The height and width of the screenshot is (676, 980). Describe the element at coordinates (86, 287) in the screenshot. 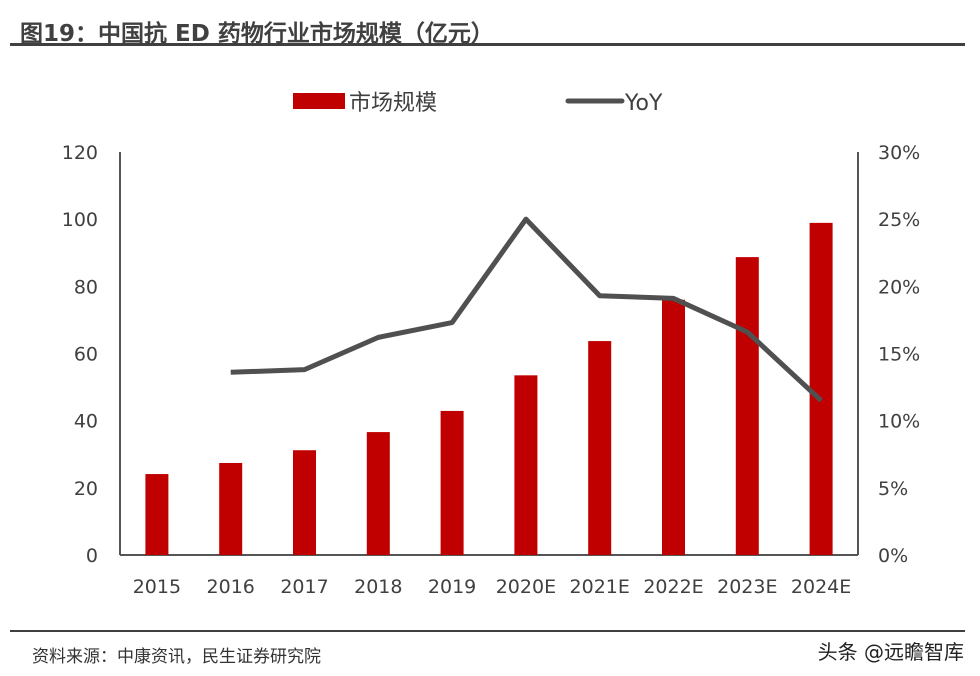

I see `left-tick-label: 80` at that location.